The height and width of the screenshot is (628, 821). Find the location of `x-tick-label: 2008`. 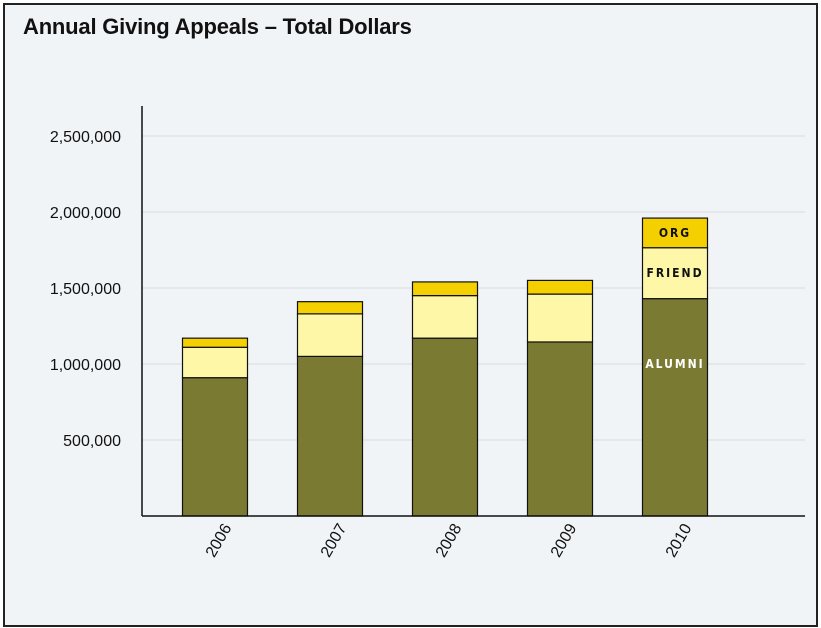

x-tick-label: 2008 is located at coordinates (449, 540).